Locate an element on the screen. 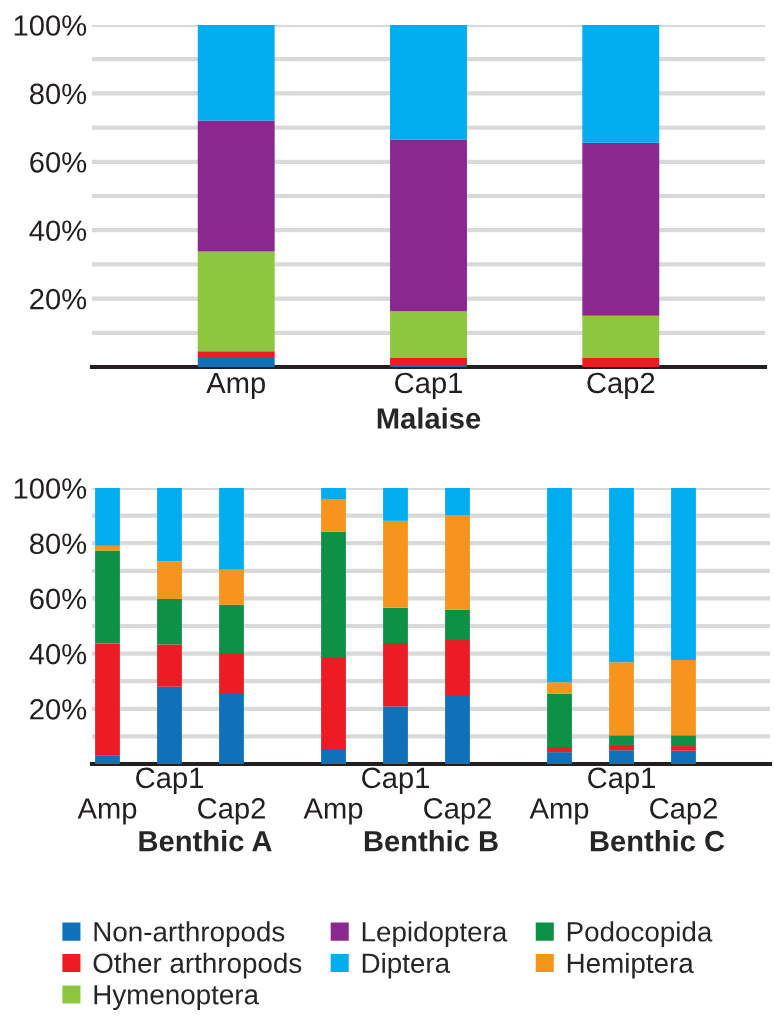 The height and width of the screenshot is (1035, 774). x-axis-title: Benthic C is located at coordinates (657, 841).